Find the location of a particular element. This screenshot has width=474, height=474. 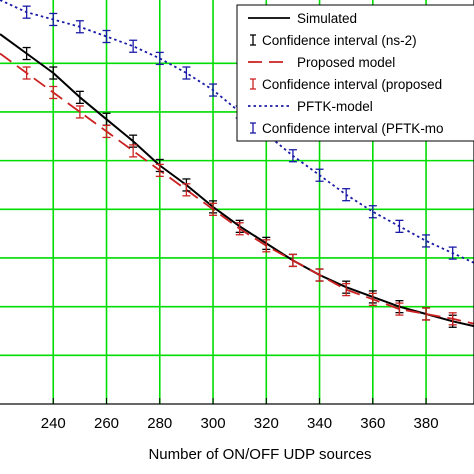

x-tick-label-300: 300 is located at coordinates (213, 423).